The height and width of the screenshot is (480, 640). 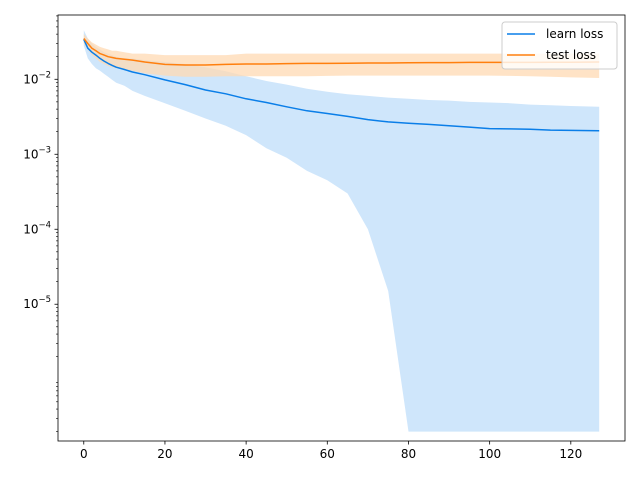 I want to click on x-tick-label: 60, so click(x=327, y=454).